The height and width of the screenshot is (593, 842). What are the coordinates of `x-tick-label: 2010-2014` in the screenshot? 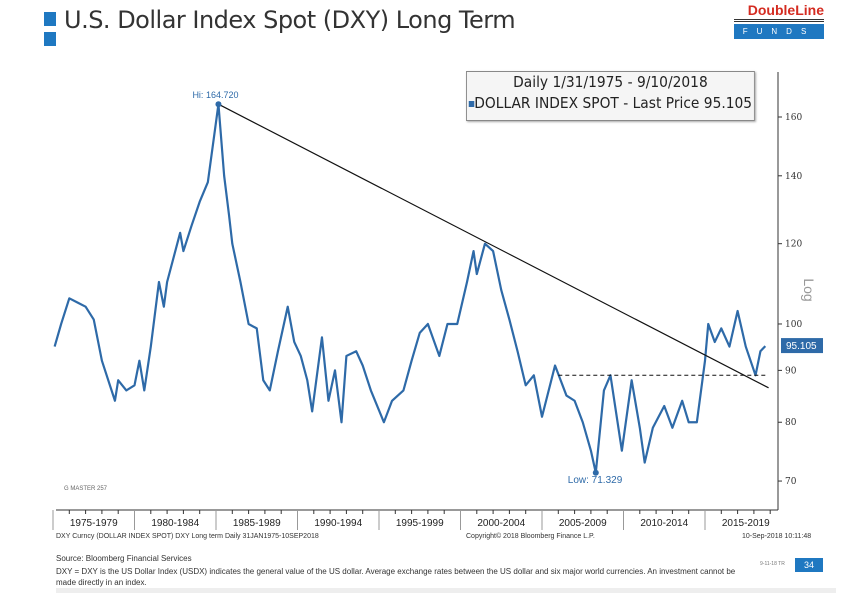 It's located at (664, 523).